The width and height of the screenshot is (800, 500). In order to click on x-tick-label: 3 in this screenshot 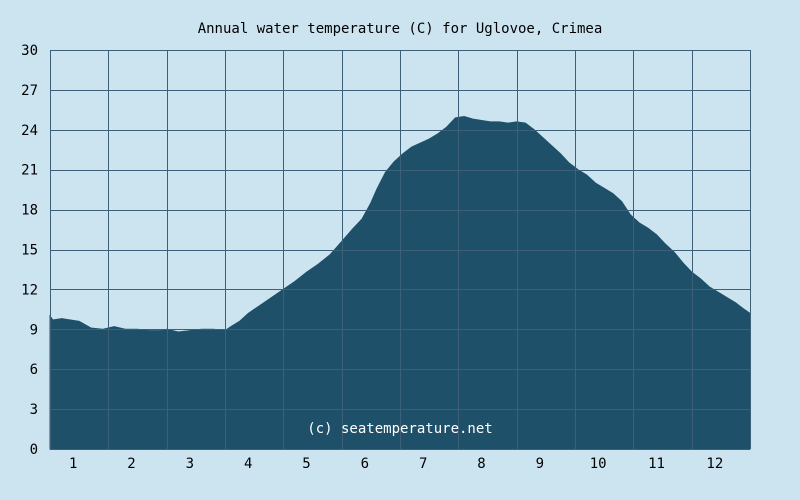, I will do `click(190, 464)`.